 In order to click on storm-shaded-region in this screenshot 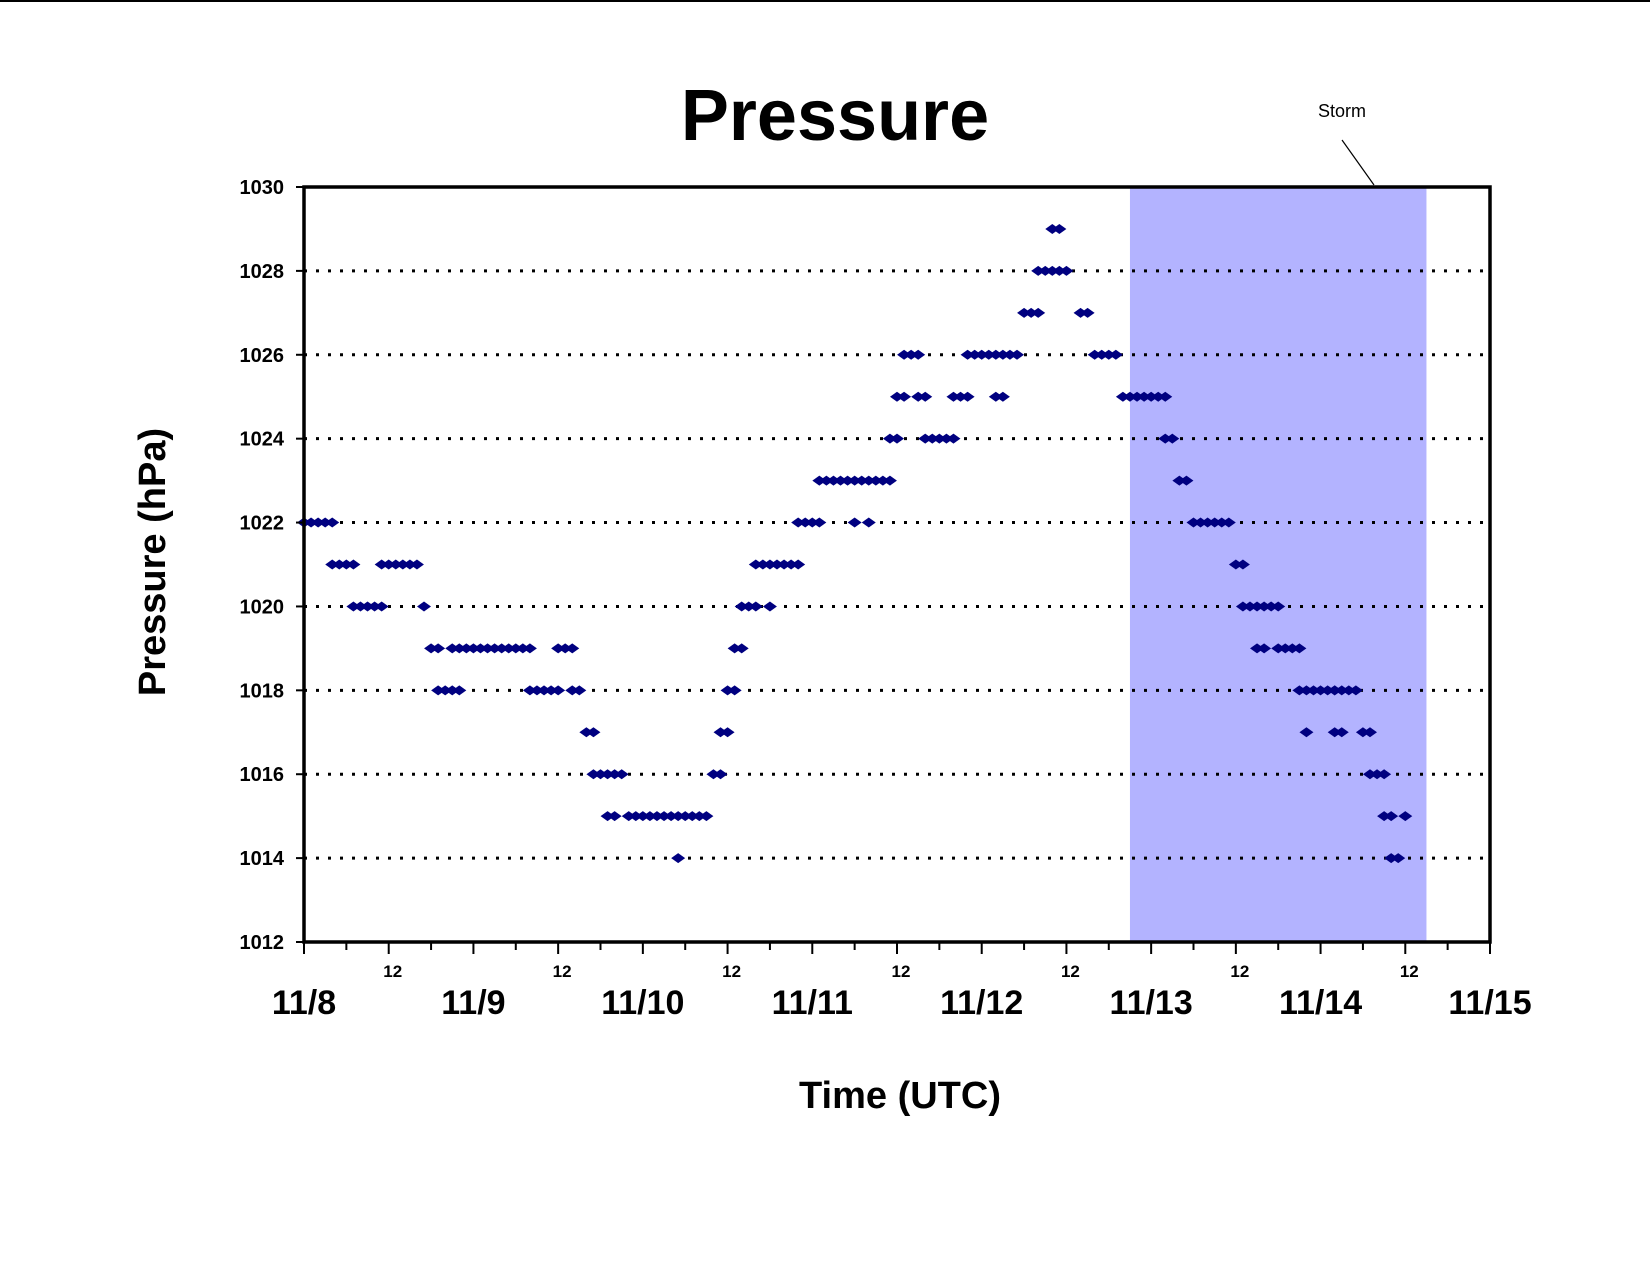, I will do `click(1278, 564)`.